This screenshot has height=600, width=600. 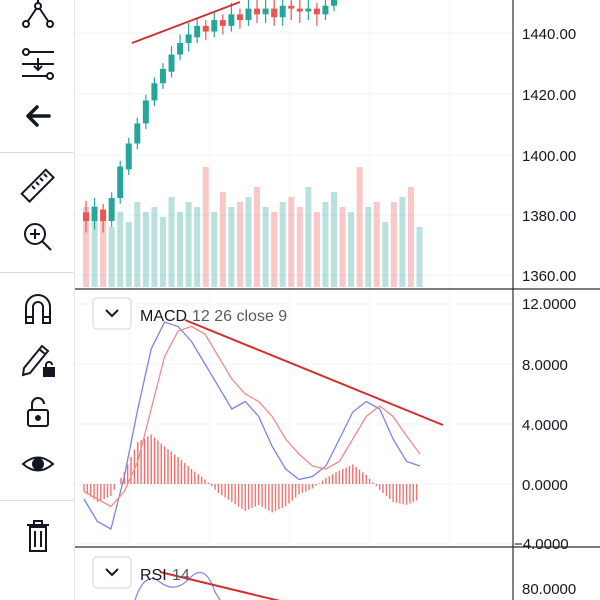 What do you see at coordinates (541, 544) in the screenshot?
I see `macd-tick: −4.0000` at bounding box center [541, 544].